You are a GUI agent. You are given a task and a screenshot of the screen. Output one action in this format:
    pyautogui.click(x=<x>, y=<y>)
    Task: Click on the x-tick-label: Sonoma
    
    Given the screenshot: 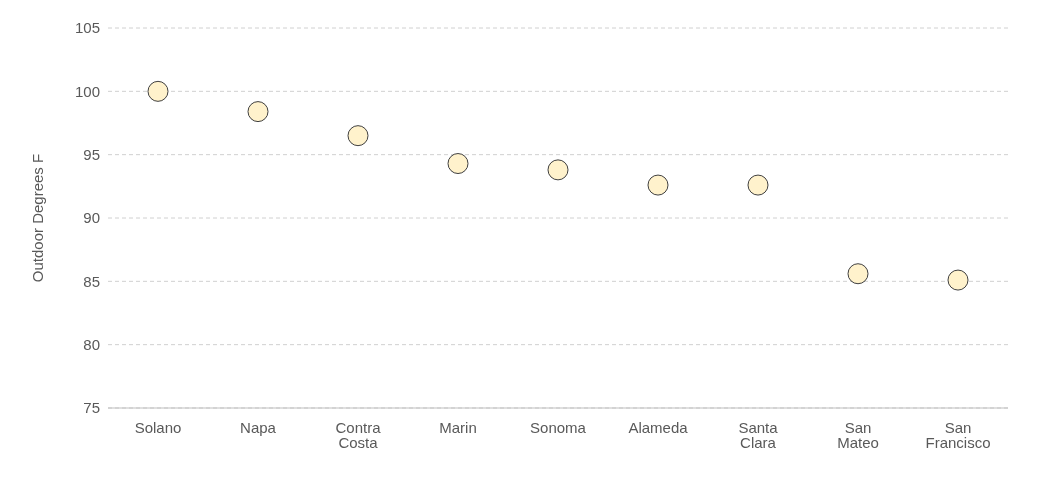 What is the action you would take?
    pyautogui.click(x=558, y=427)
    